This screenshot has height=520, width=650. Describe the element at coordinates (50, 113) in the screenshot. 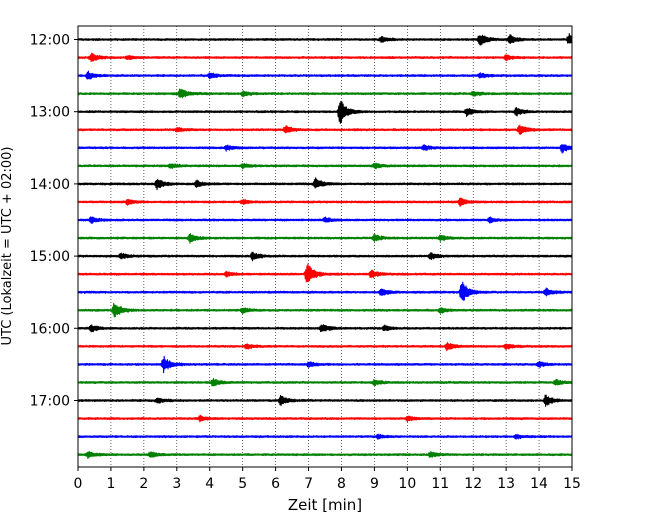

I see `y-tick-label: 13:00` at that location.